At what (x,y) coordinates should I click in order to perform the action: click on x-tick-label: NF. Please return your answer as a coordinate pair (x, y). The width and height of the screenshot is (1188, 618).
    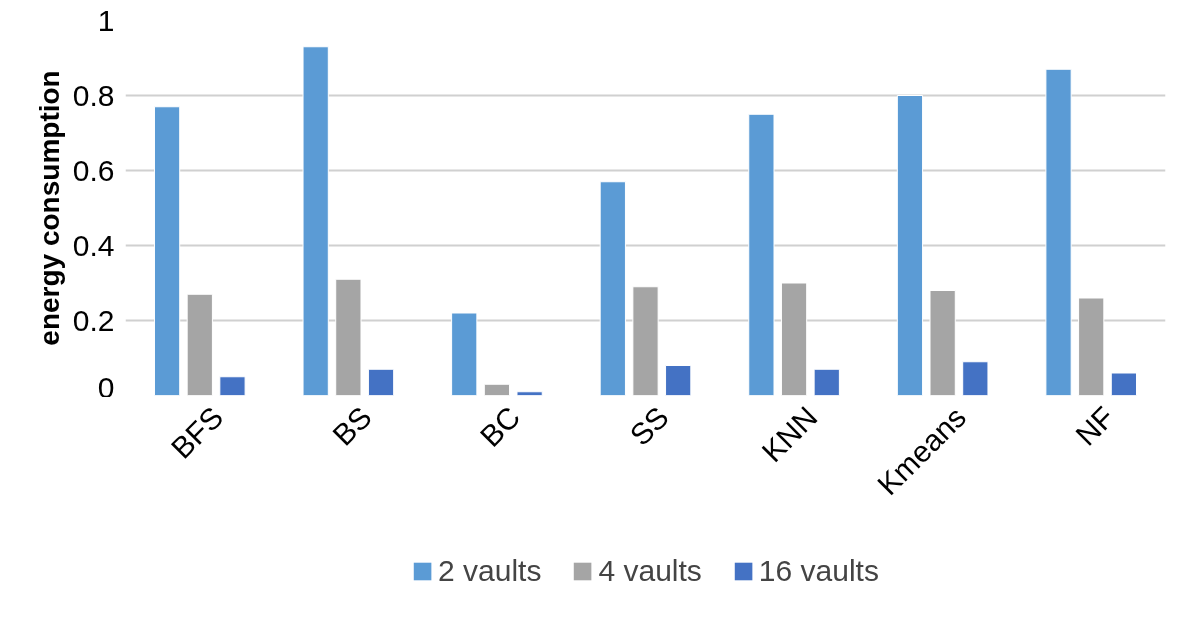
    Looking at the image, I should click on (1095, 426).